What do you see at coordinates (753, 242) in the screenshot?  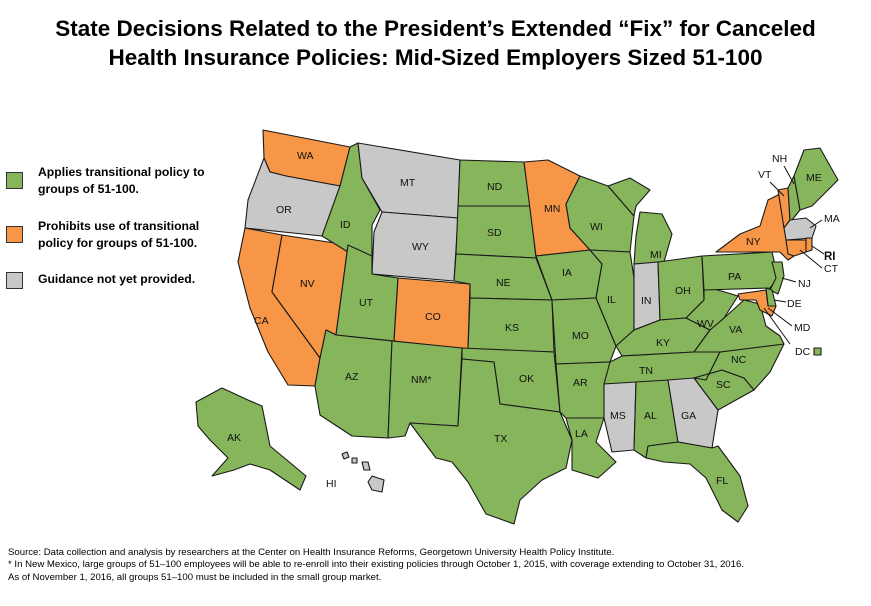 I see `label-ny: NY` at bounding box center [753, 242].